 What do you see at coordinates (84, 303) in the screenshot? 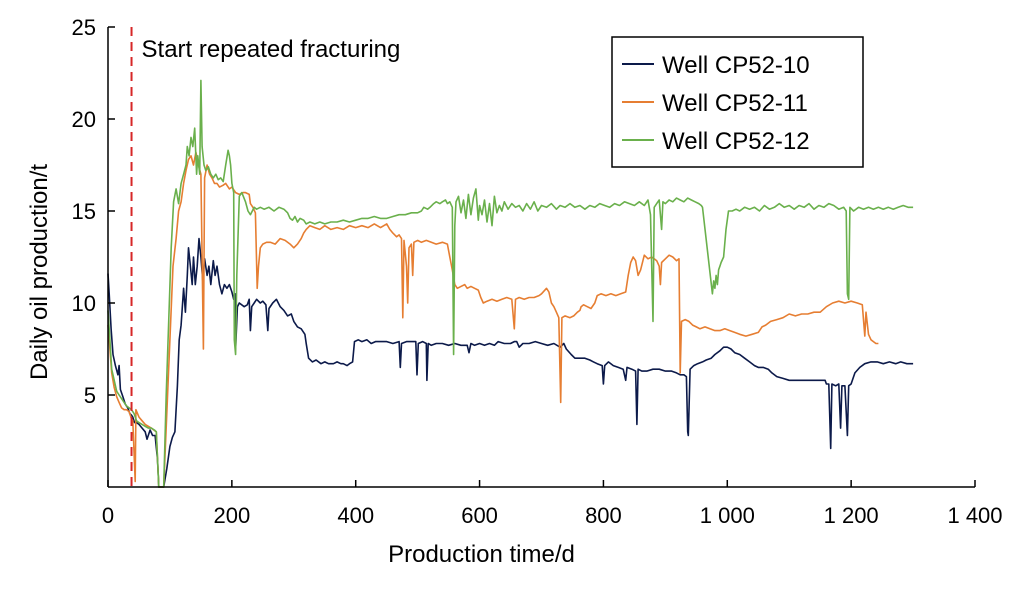
I see `y-tick-label: 10` at bounding box center [84, 303].